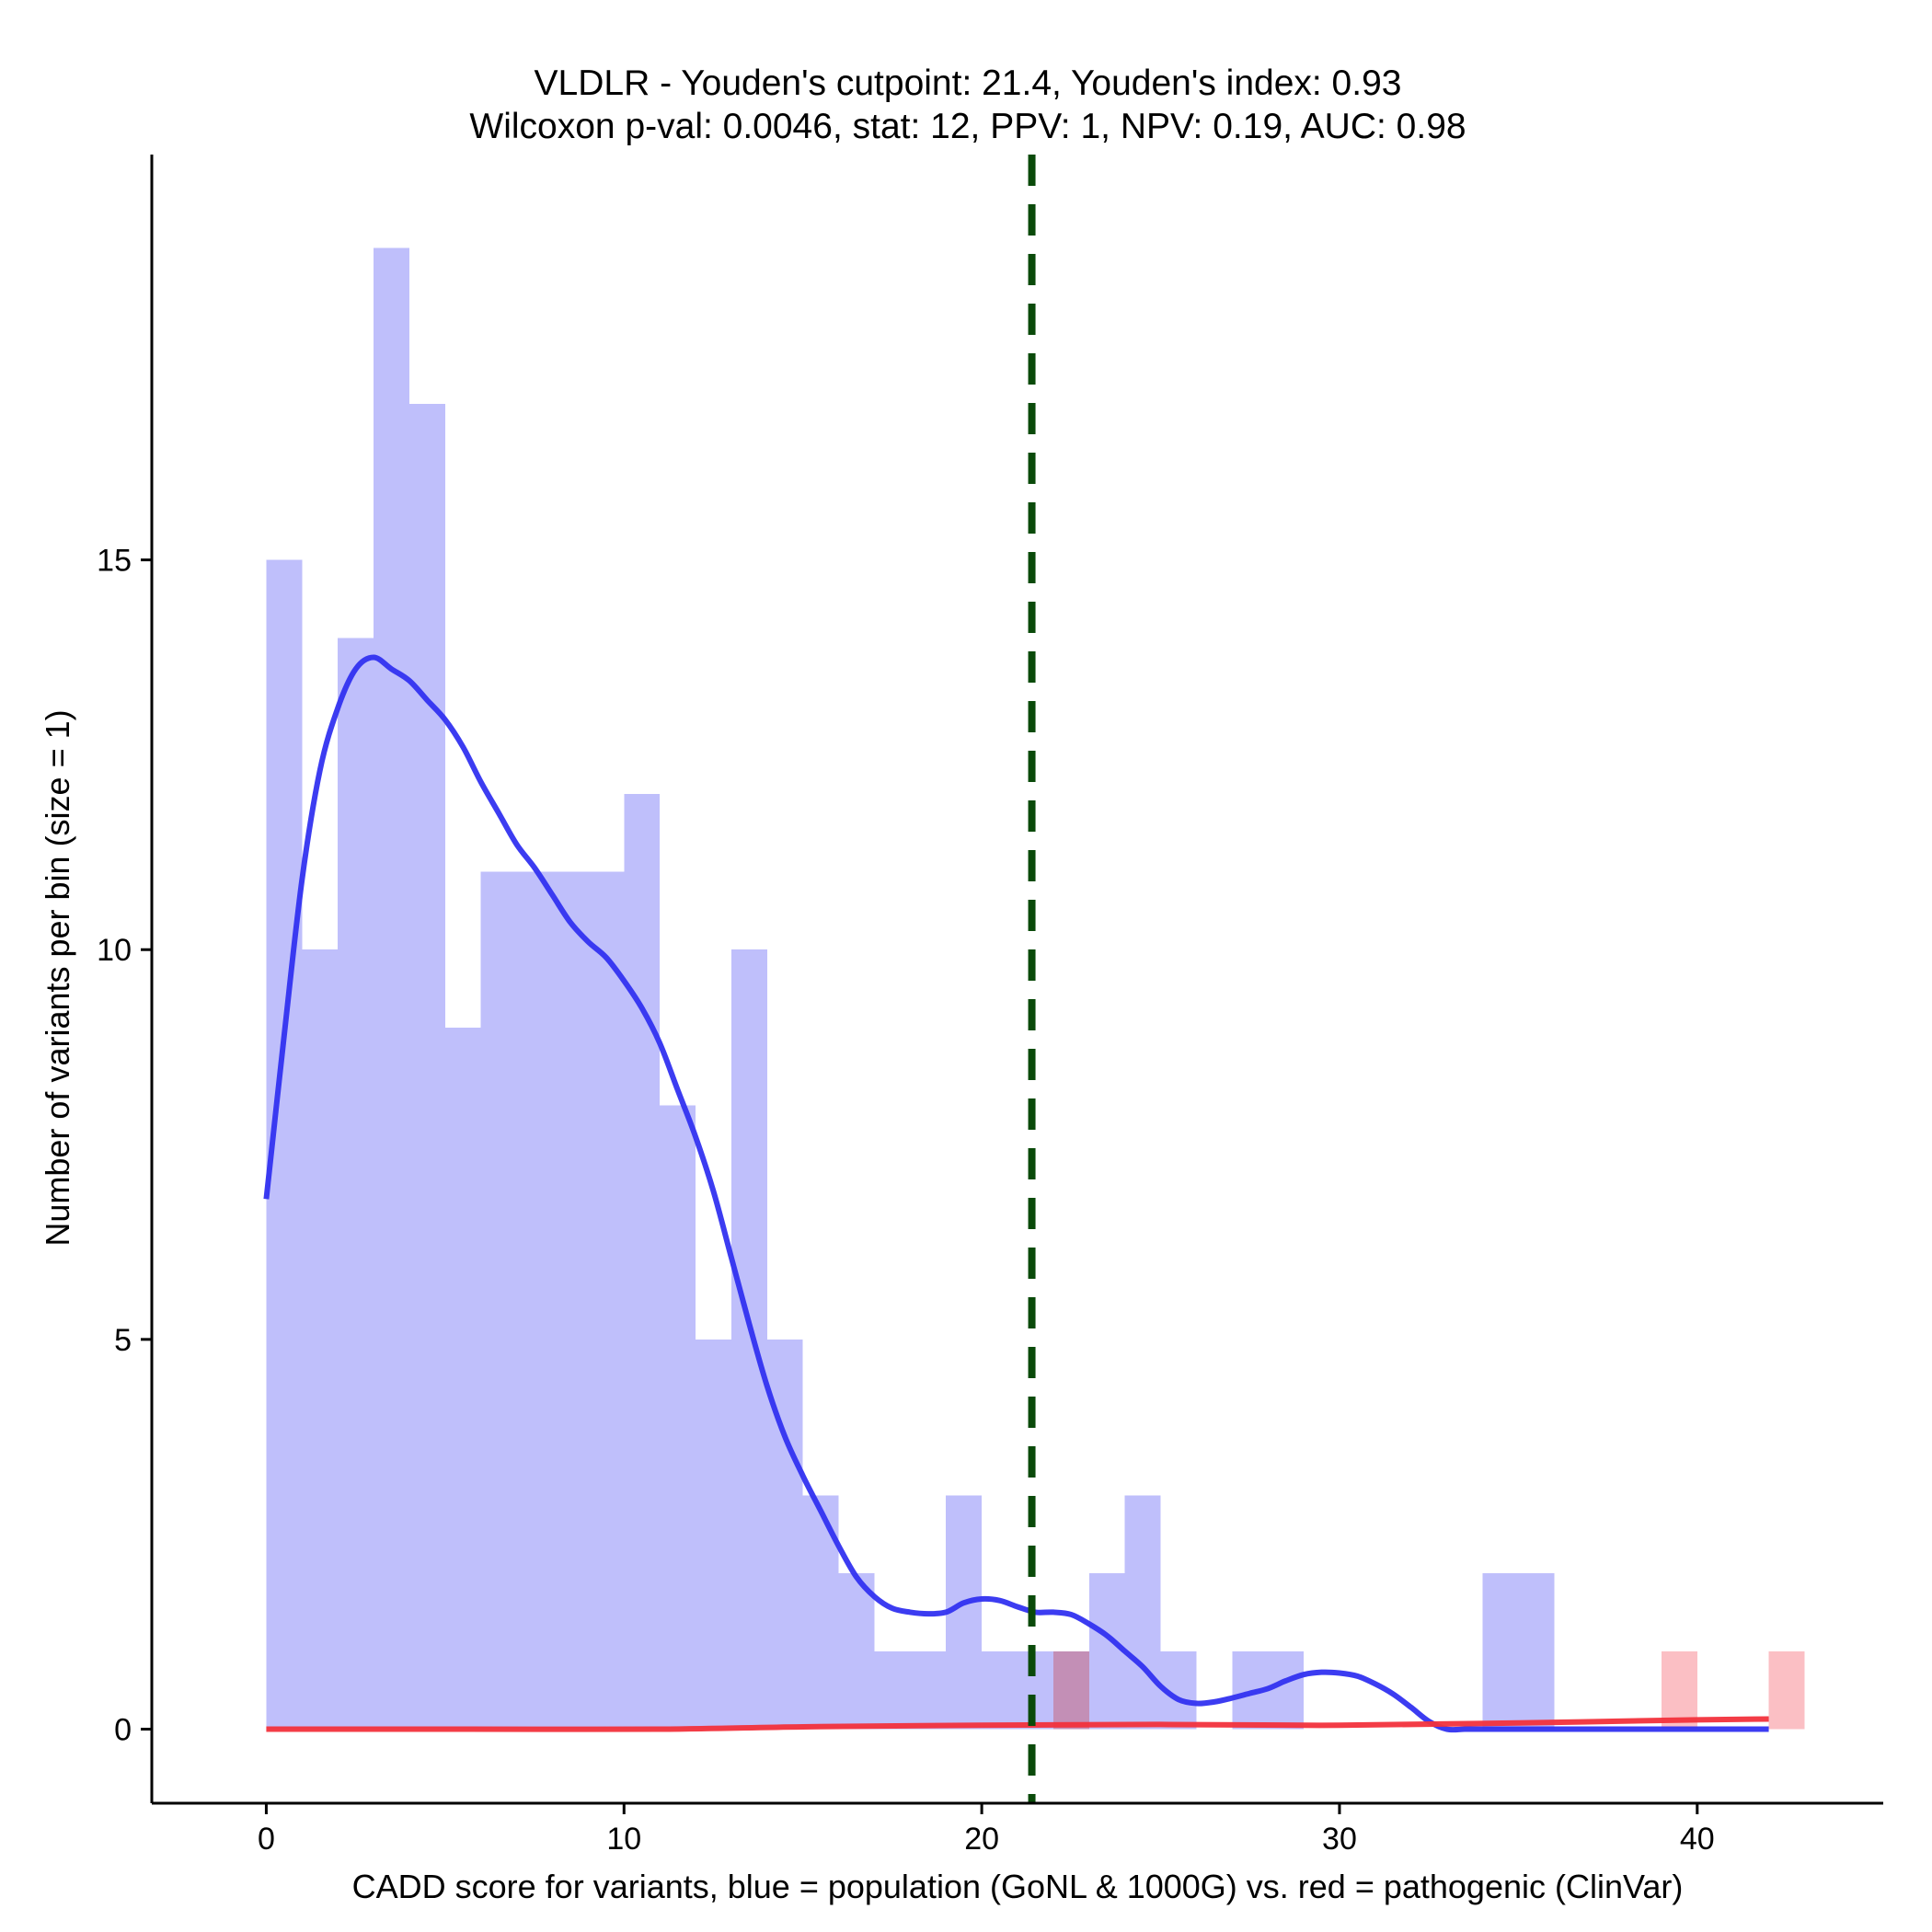 This screenshot has height=1932, width=1932. Describe the element at coordinates (266, 1839) in the screenshot. I see `x-tick-label: 0` at that location.